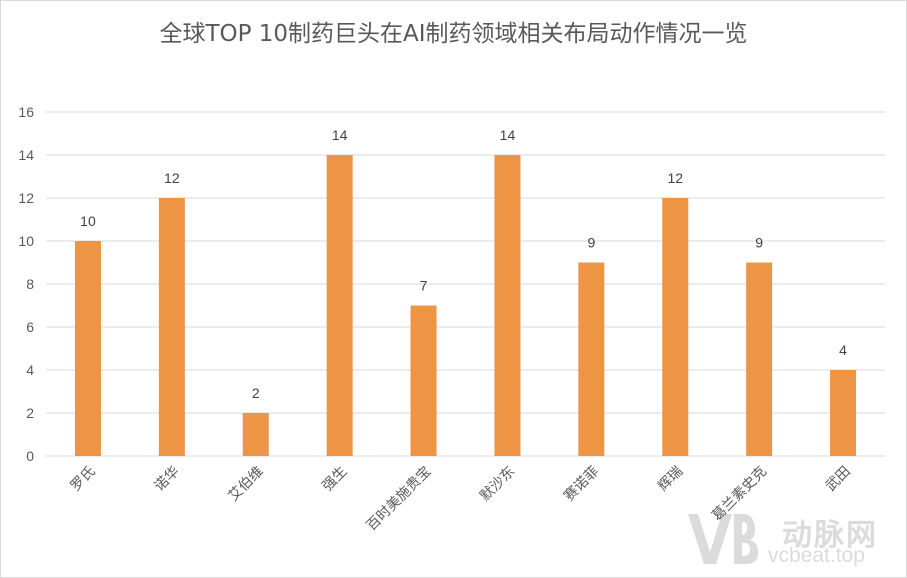 The width and height of the screenshot is (907, 578). I want to click on y-tick-label: 2, so click(30, 413).